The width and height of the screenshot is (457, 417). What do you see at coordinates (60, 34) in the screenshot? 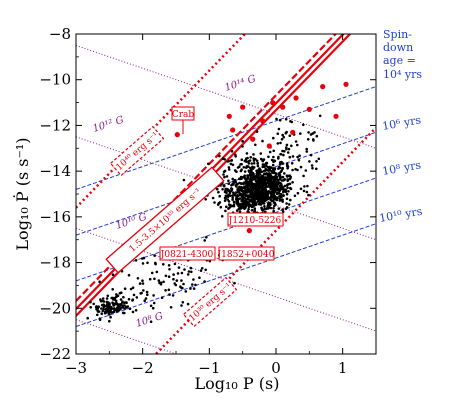
I see `y-tick-label: −8` at bounding box center [60, 34].